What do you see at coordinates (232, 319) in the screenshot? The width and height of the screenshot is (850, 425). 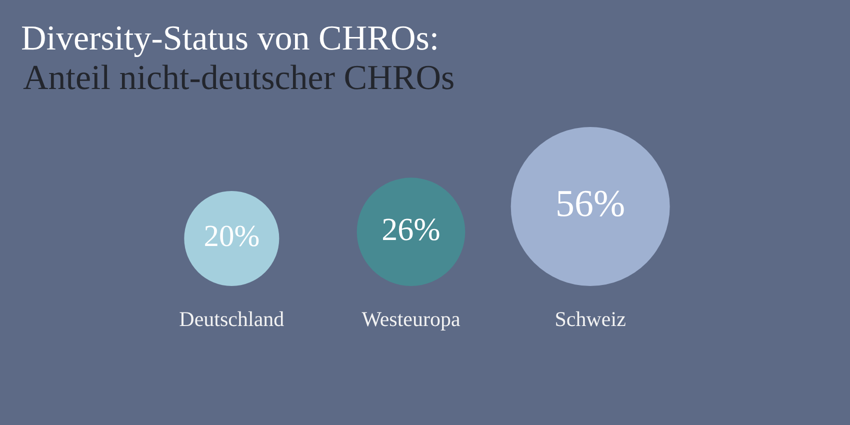 I see `category-label: Deutschland` at bounding box center [232, 319].